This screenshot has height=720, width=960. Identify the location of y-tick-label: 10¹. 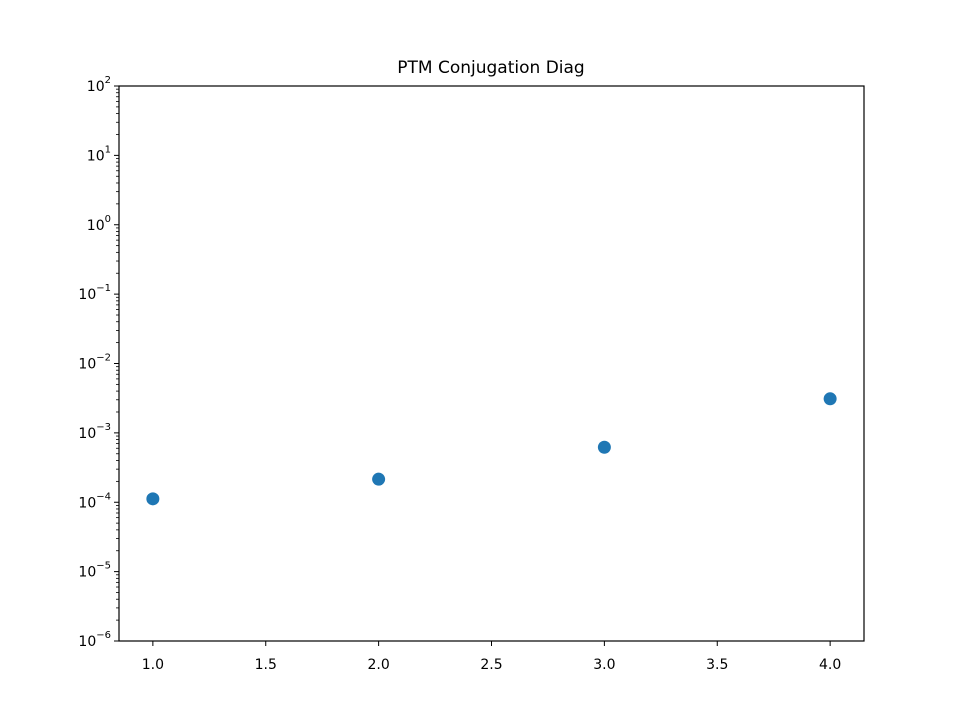
(99, 154).